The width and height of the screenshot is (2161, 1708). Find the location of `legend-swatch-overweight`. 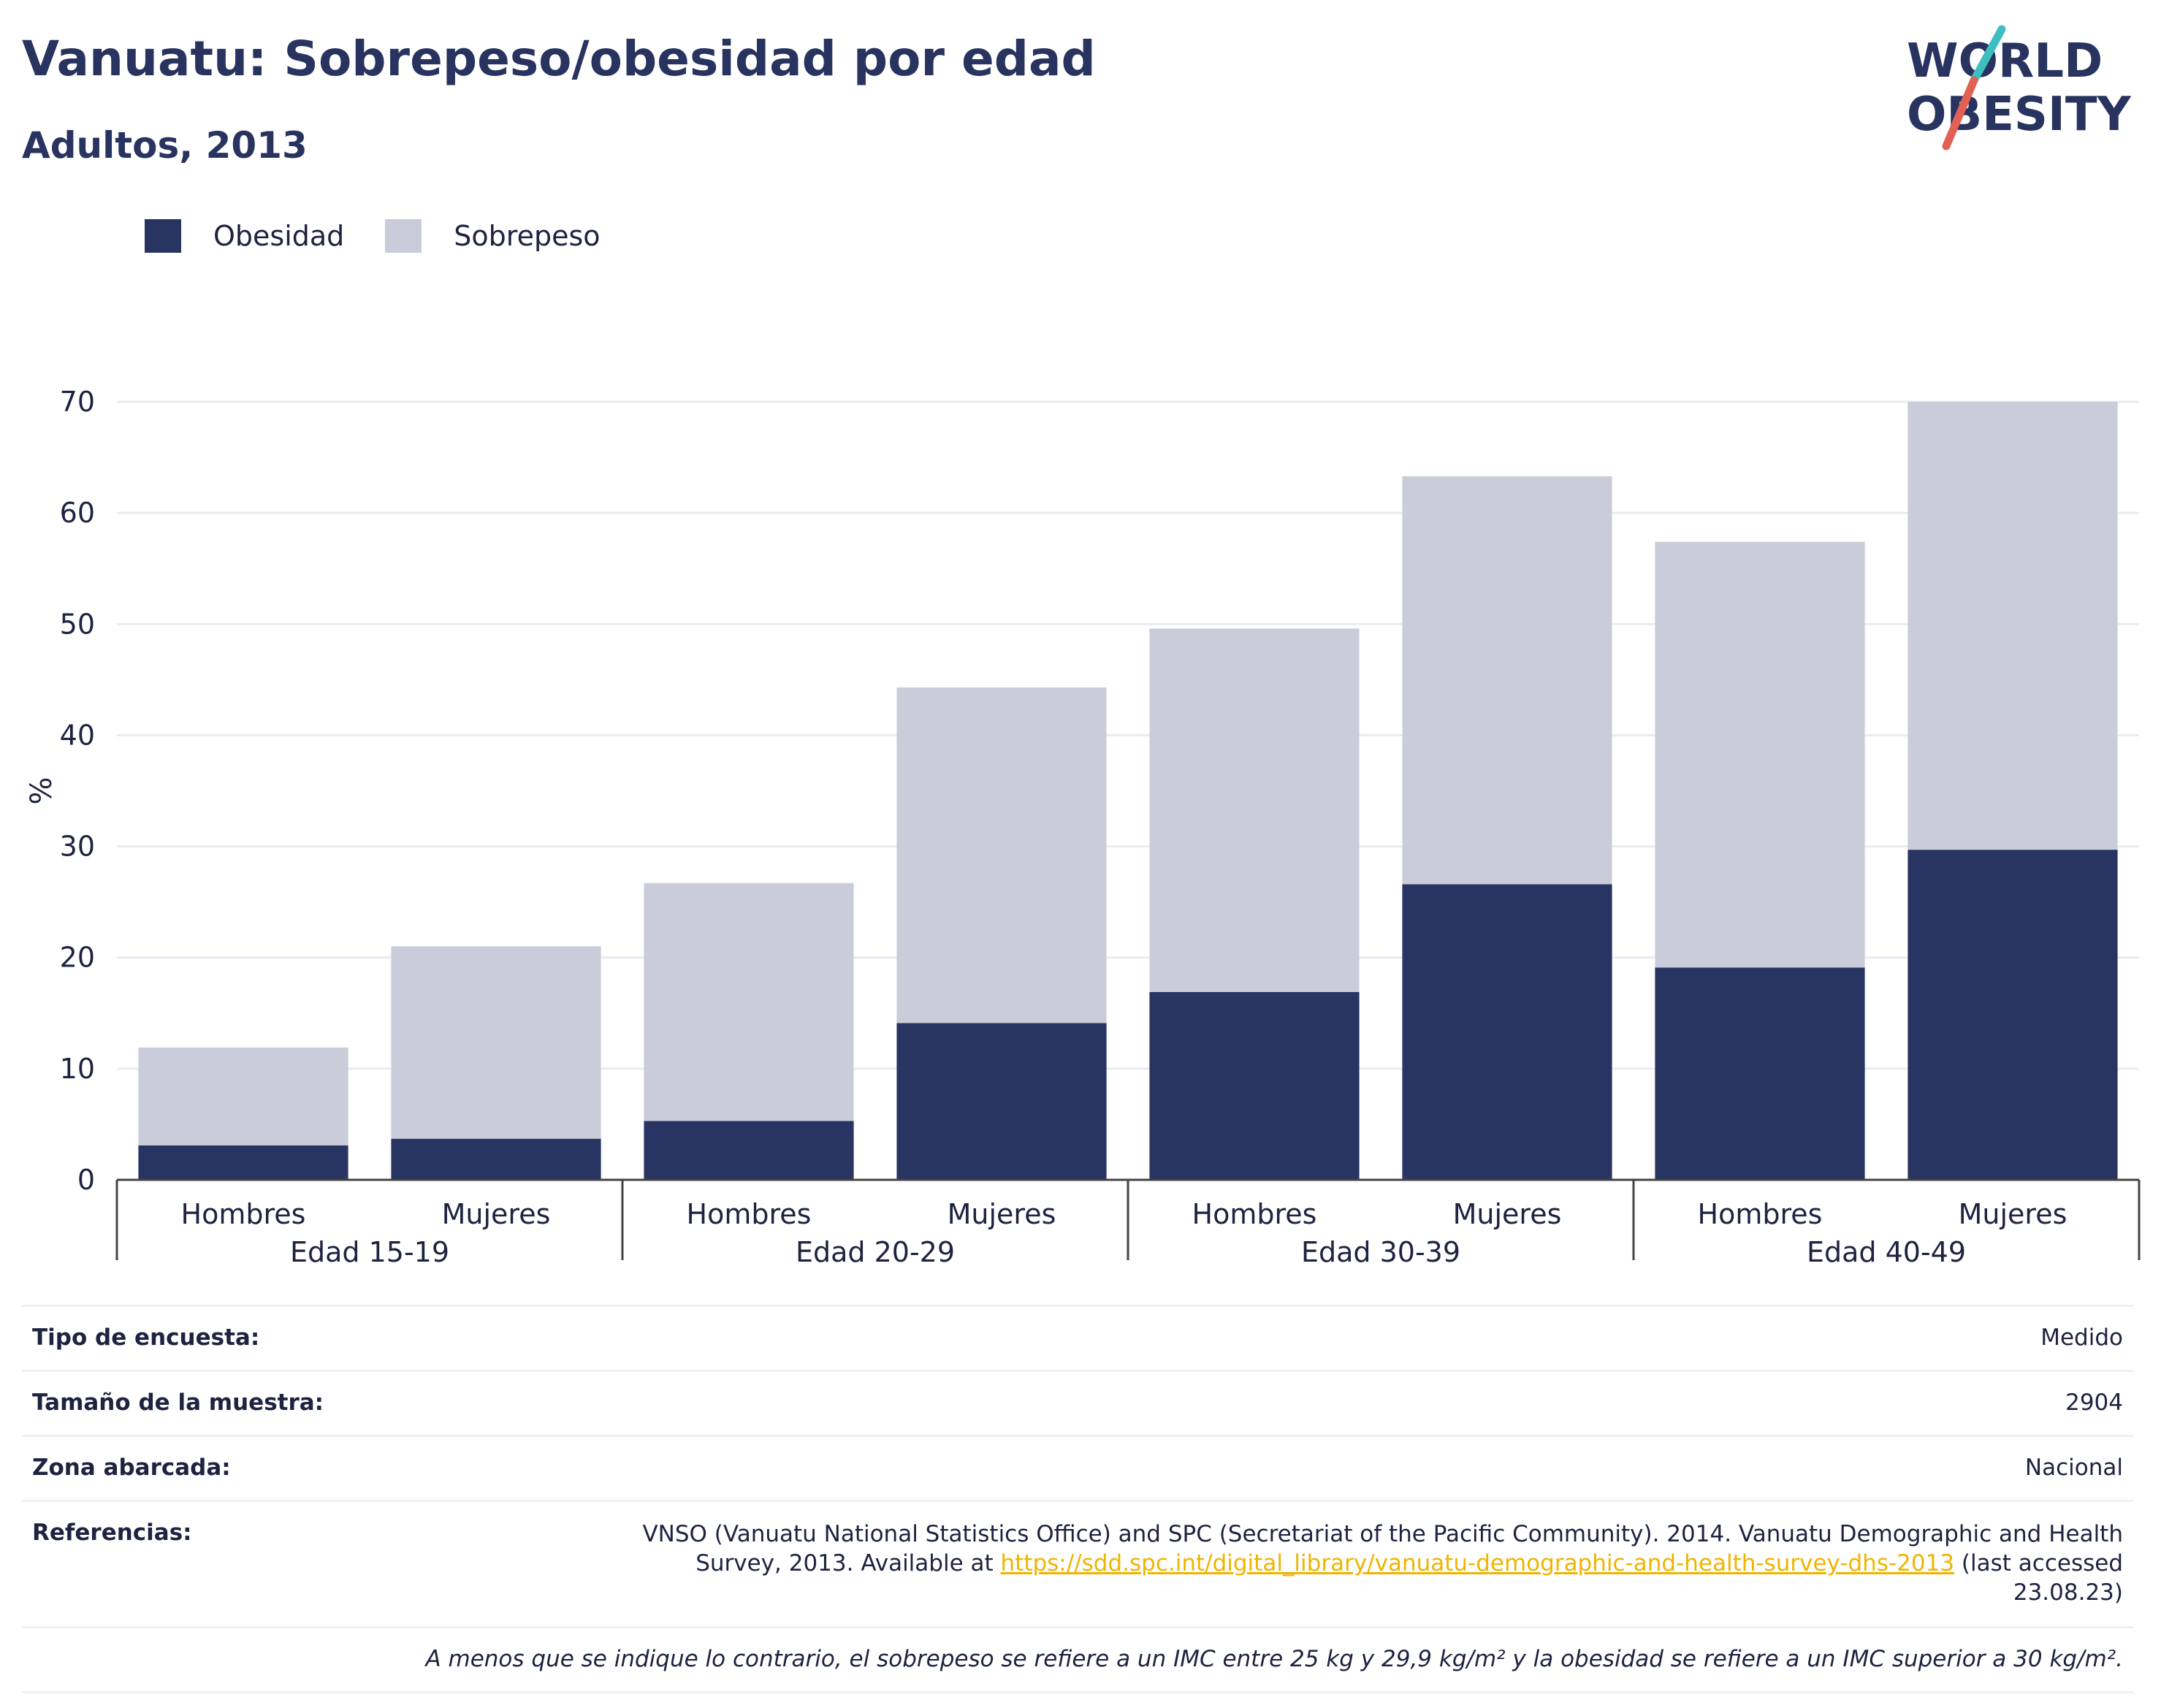

legend-swatch-overweight is located at coordinates (403, 236).